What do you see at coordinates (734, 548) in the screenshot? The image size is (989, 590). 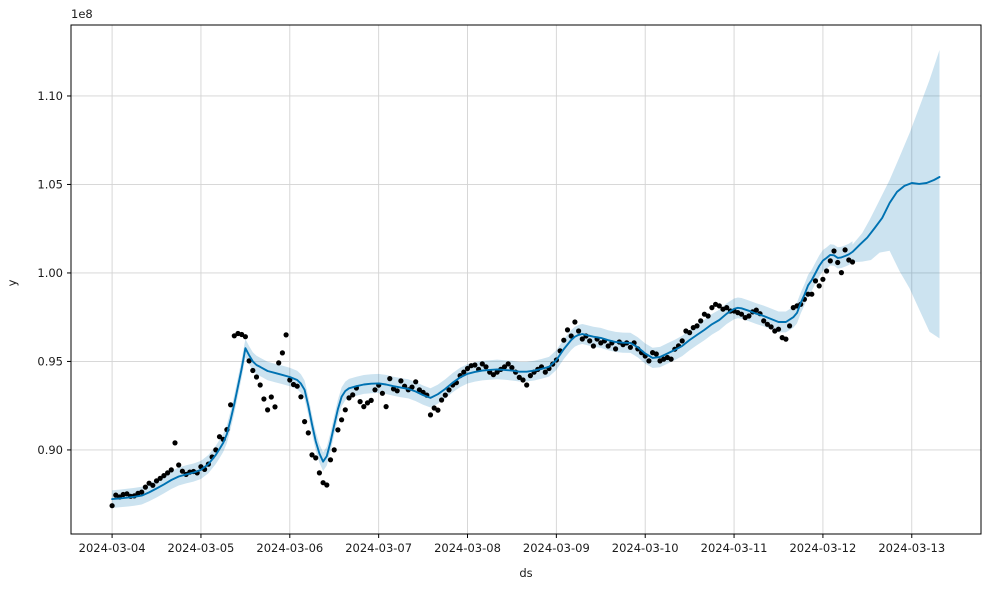 I see `x-tick-label: 2024-03-11` at bounding box center [734, 548].